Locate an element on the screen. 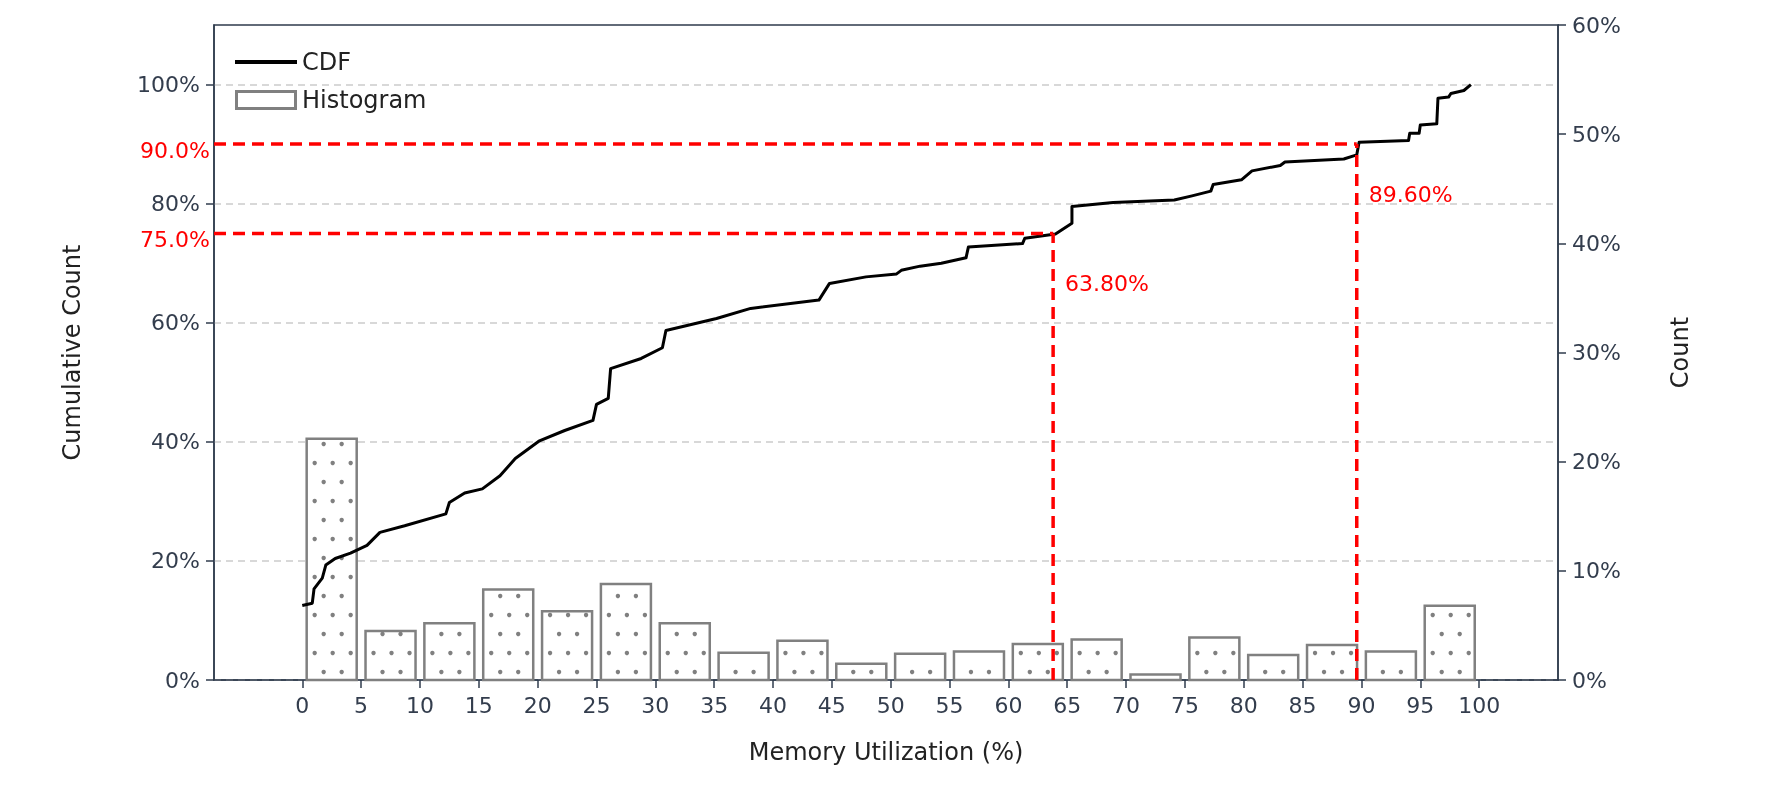 This screenshot has height=786, width=1773. ref-line-label: 63.80% is located at coordinates (1107, 283).